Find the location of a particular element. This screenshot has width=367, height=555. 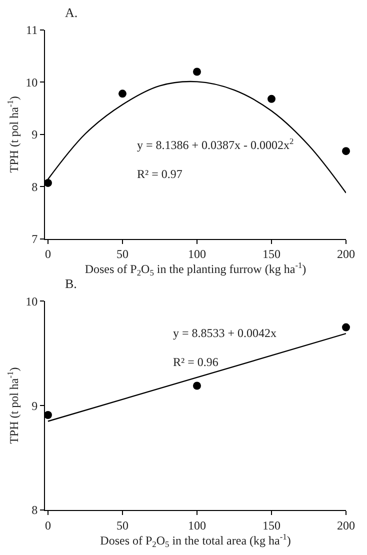

chart-title: A. is located at coordinates (71, 12).